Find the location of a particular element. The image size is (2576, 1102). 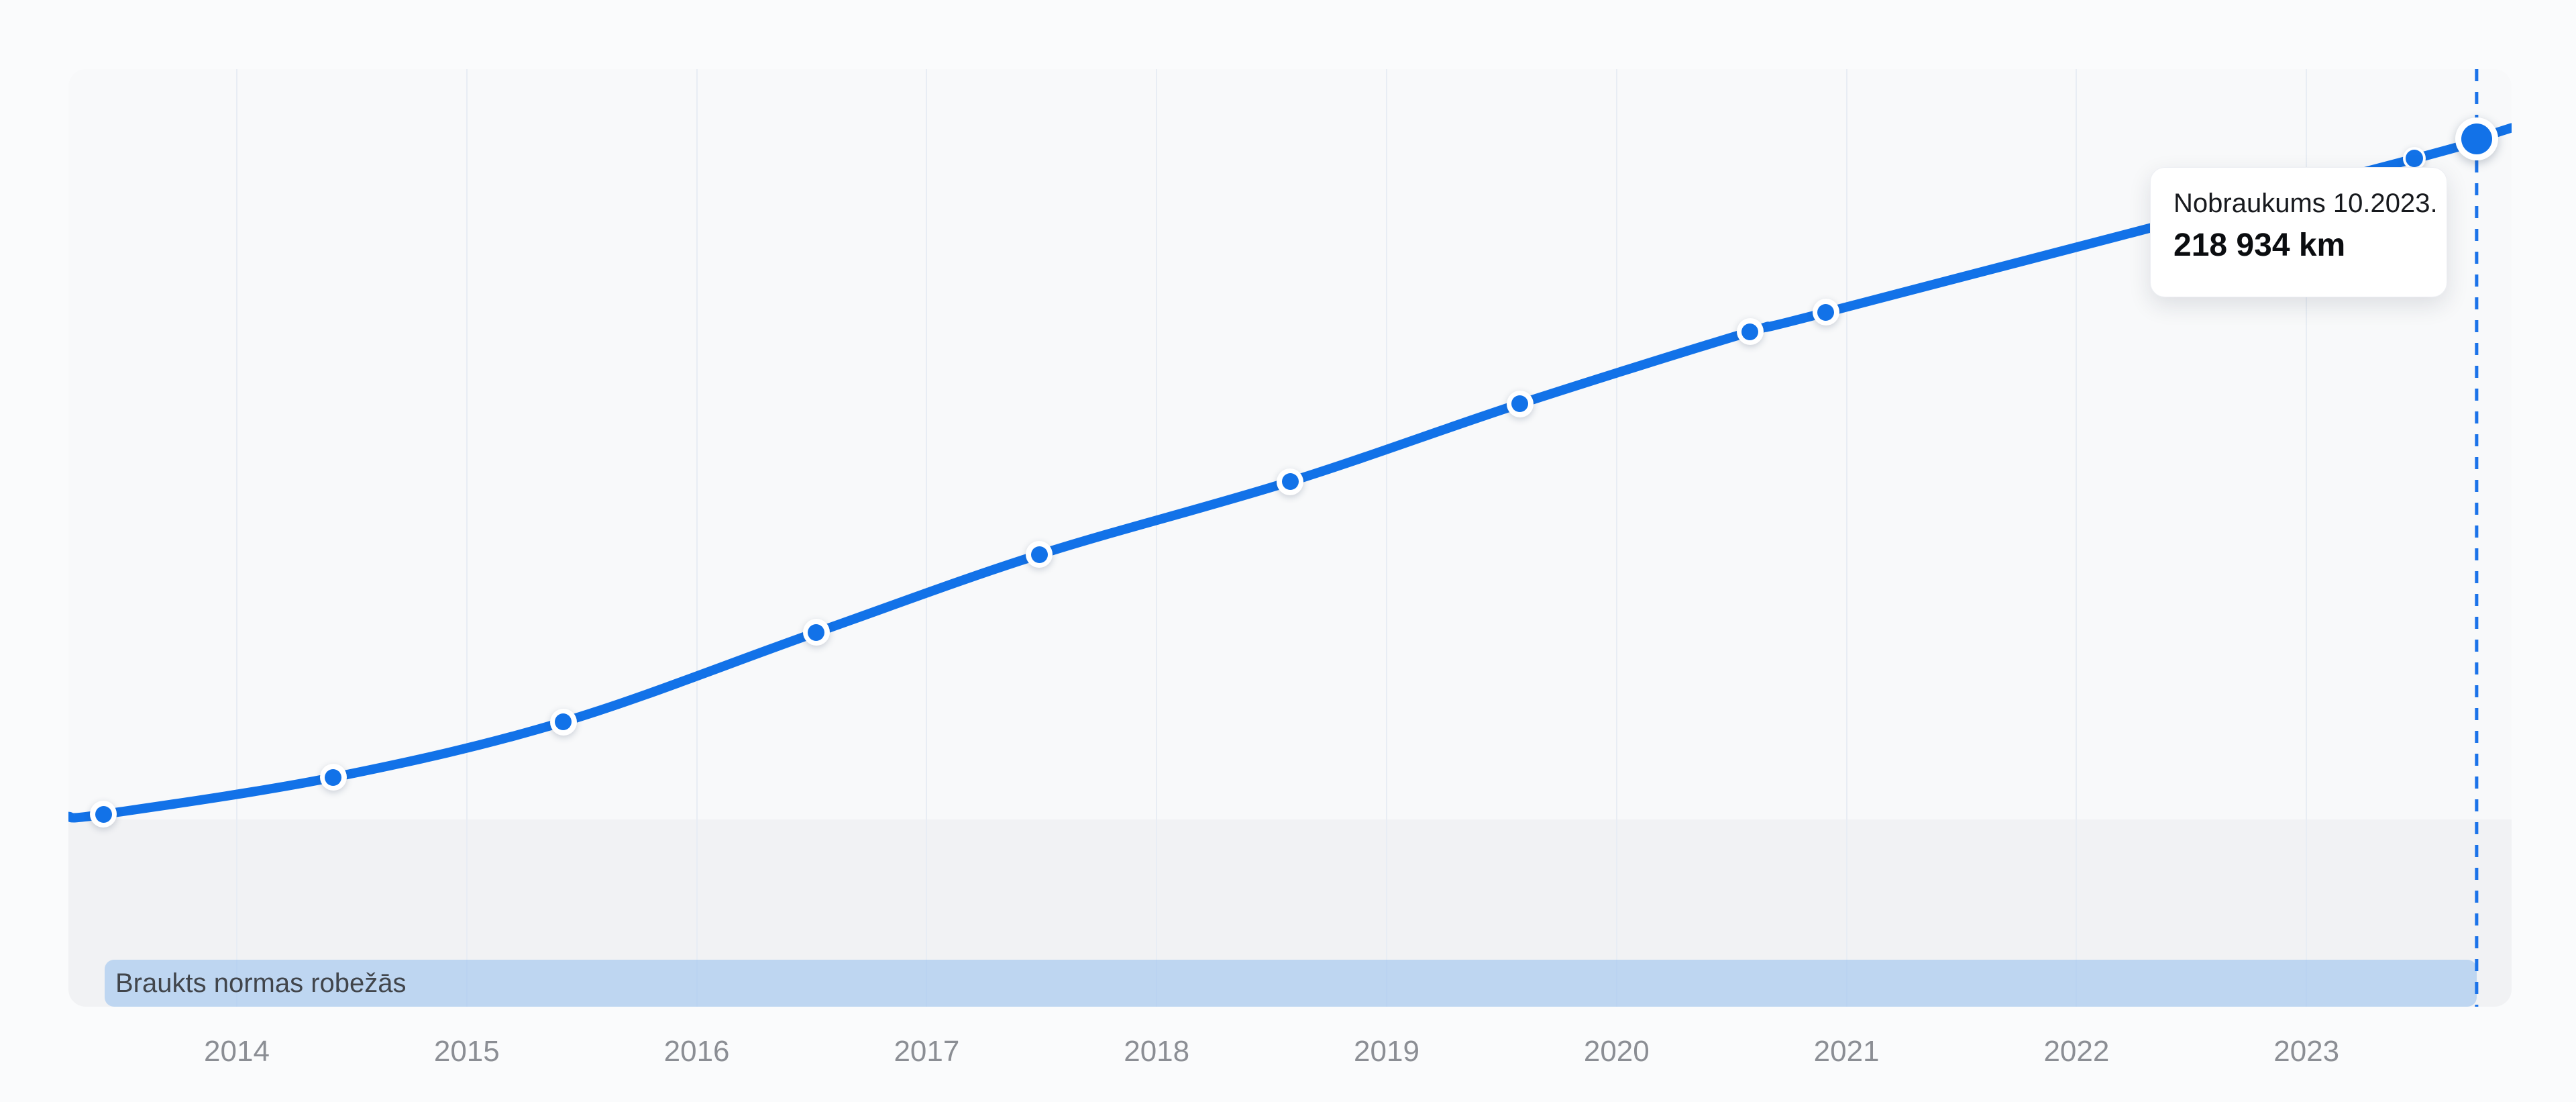

gridline-2014 is located at coordinates (236, 538).